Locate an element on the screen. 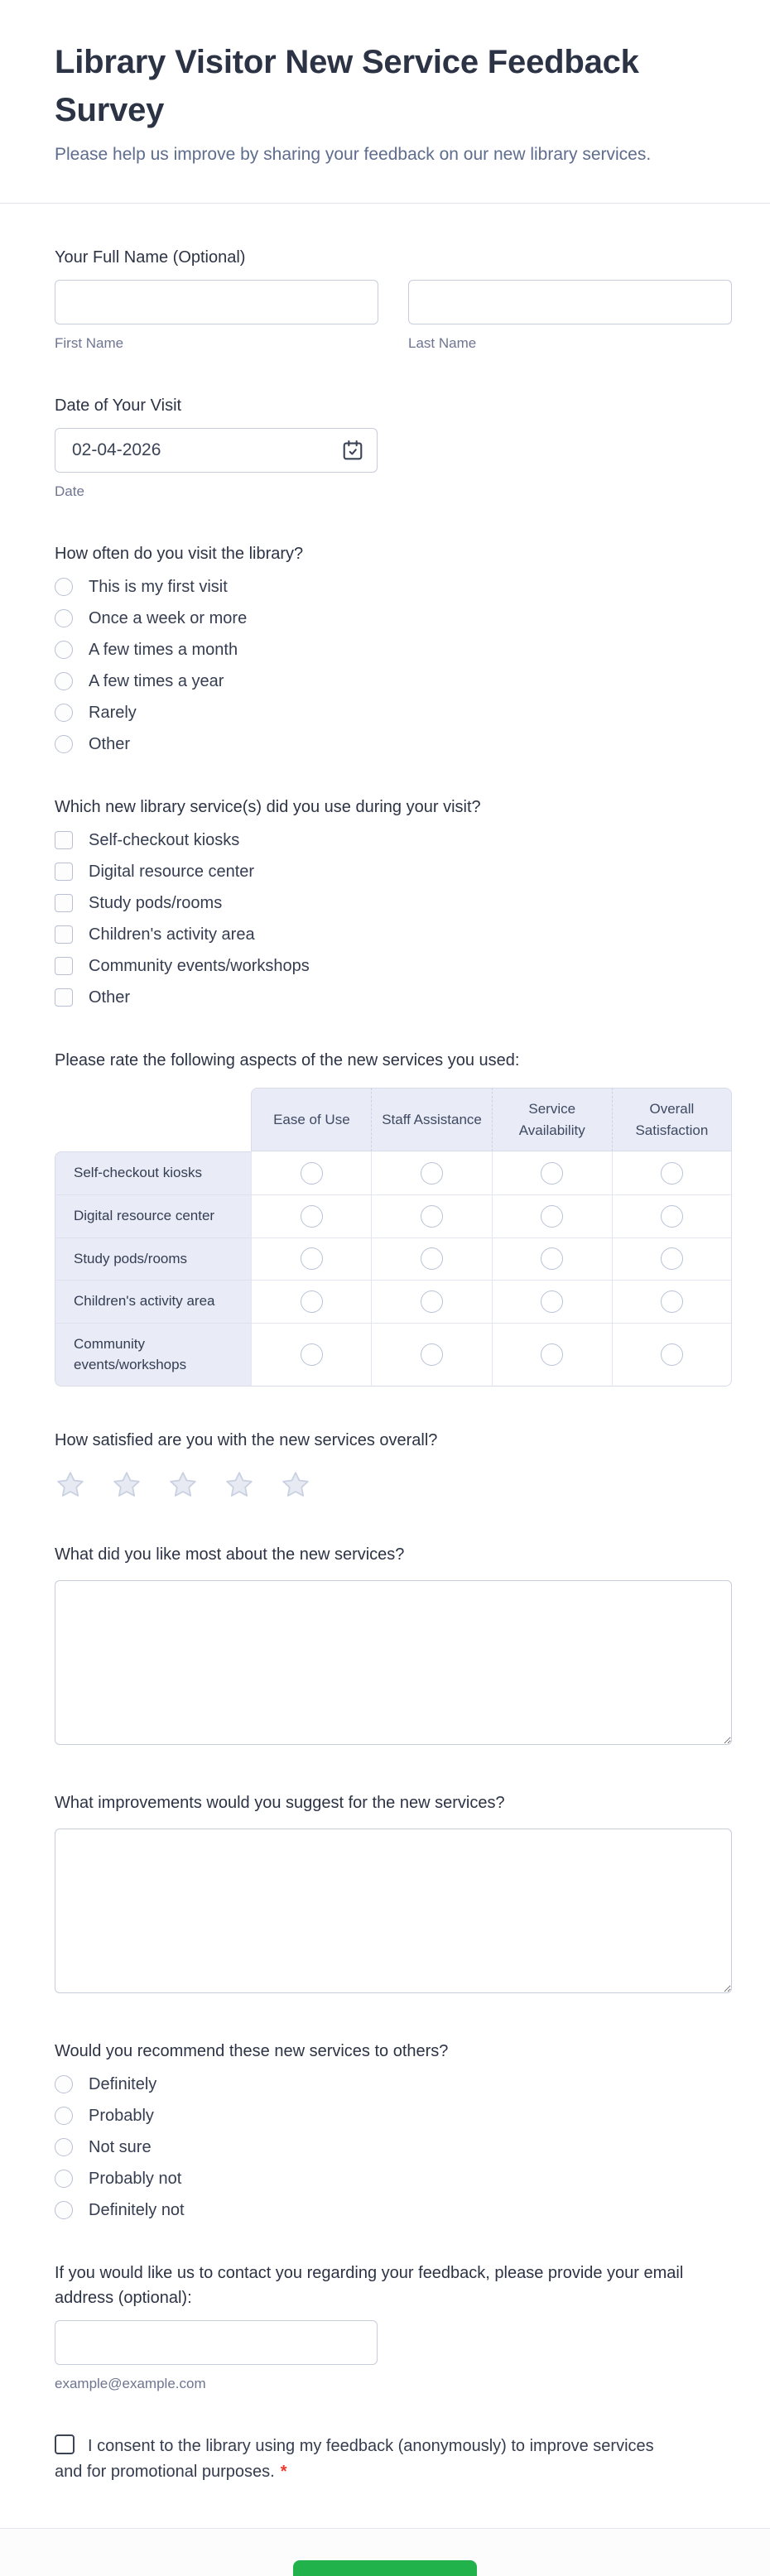 The height and width of the screenshot is (2576, 770). frequency-option-once-a-week: Once a week or more is located at coordinates (393, 618).